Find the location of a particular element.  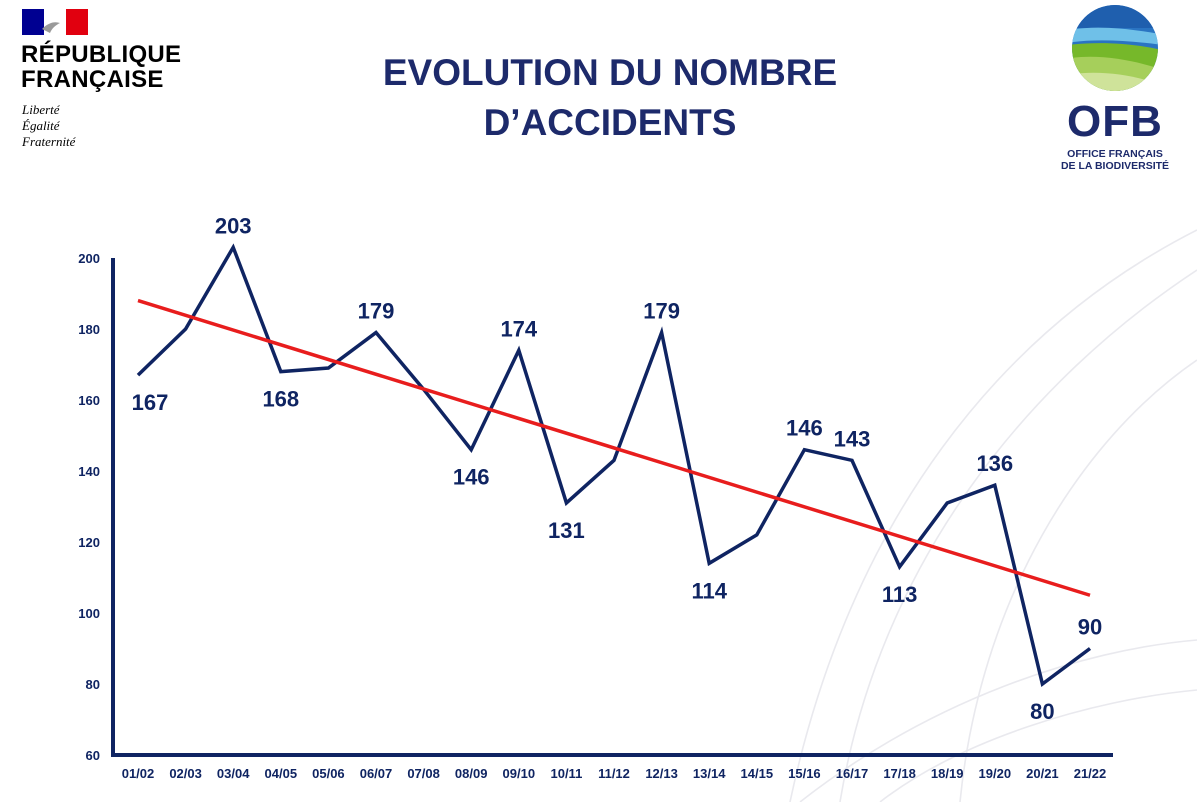

data-label: 80 is located at coordinates (1042, 711).